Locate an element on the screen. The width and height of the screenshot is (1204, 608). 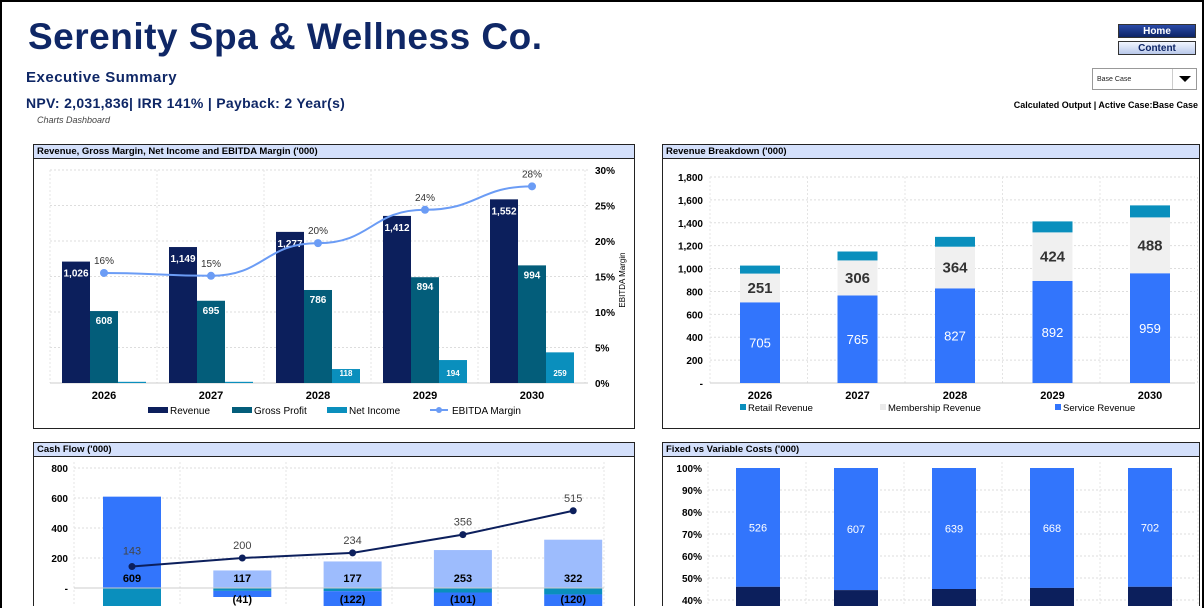
panel-title: Revenue Breakdown ('000) is located at coordinates (931, 152).